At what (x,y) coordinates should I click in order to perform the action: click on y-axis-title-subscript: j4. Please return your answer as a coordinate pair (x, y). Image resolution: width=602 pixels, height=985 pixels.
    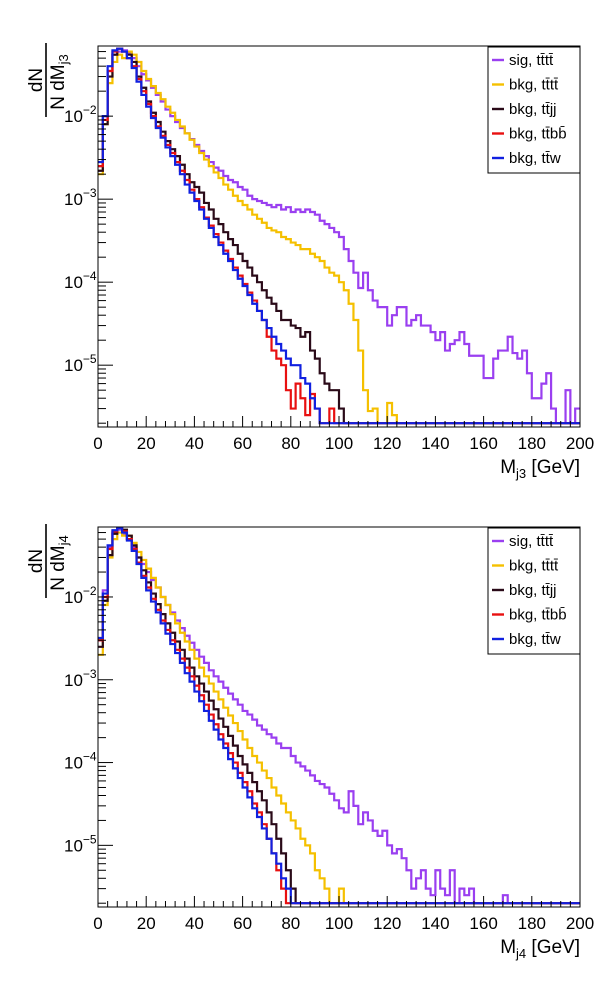
    Looking at the image, I should click on (63, 540).